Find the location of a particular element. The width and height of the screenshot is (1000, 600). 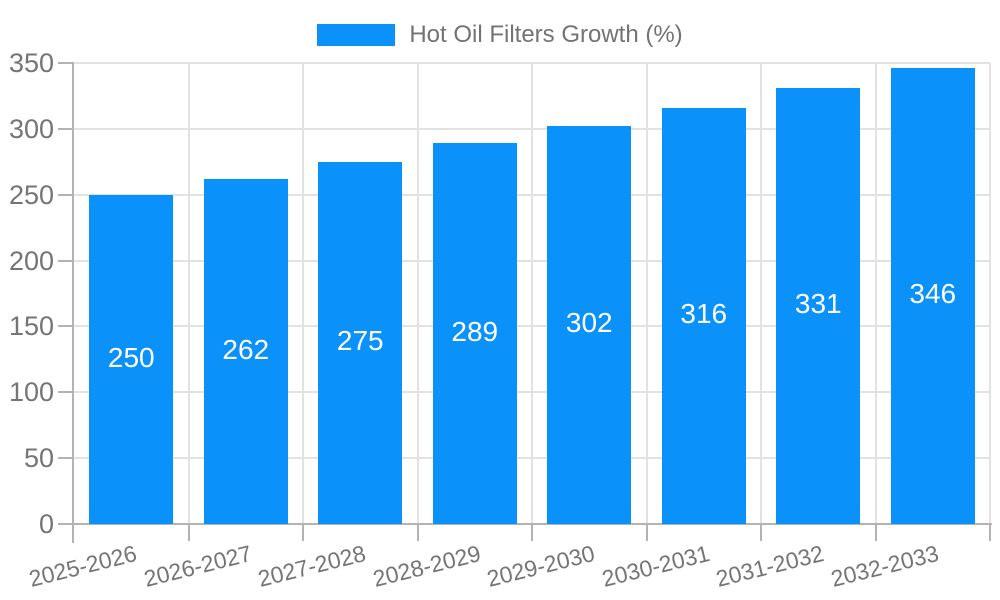

x-axis-label: 2027-2028 is located at coordinates (312, 566).